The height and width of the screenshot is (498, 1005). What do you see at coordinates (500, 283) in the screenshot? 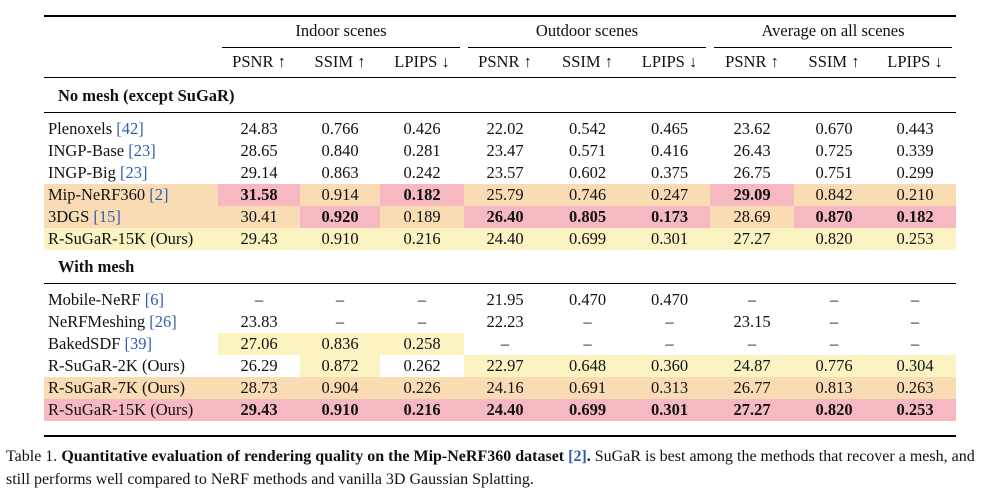
I see `section-rule` at bounding box center [500, 283].